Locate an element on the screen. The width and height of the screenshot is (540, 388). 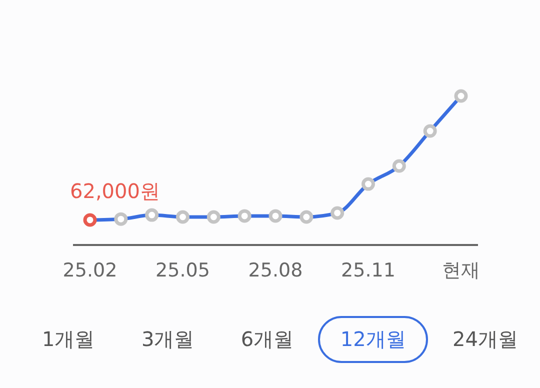
x-tick-label: 25.05 is located at coordinates (183, 270).